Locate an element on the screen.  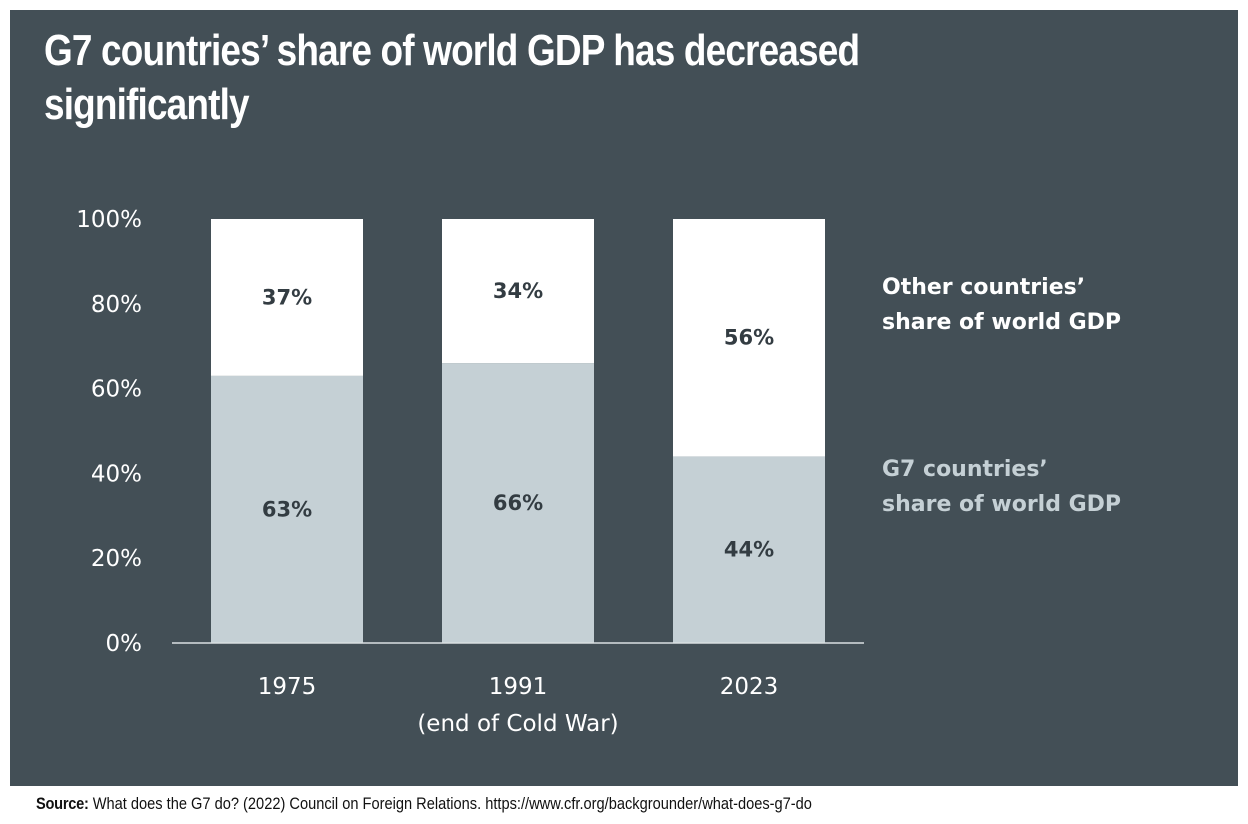
data-label-other: 56% is located at coordinates (749, 338).